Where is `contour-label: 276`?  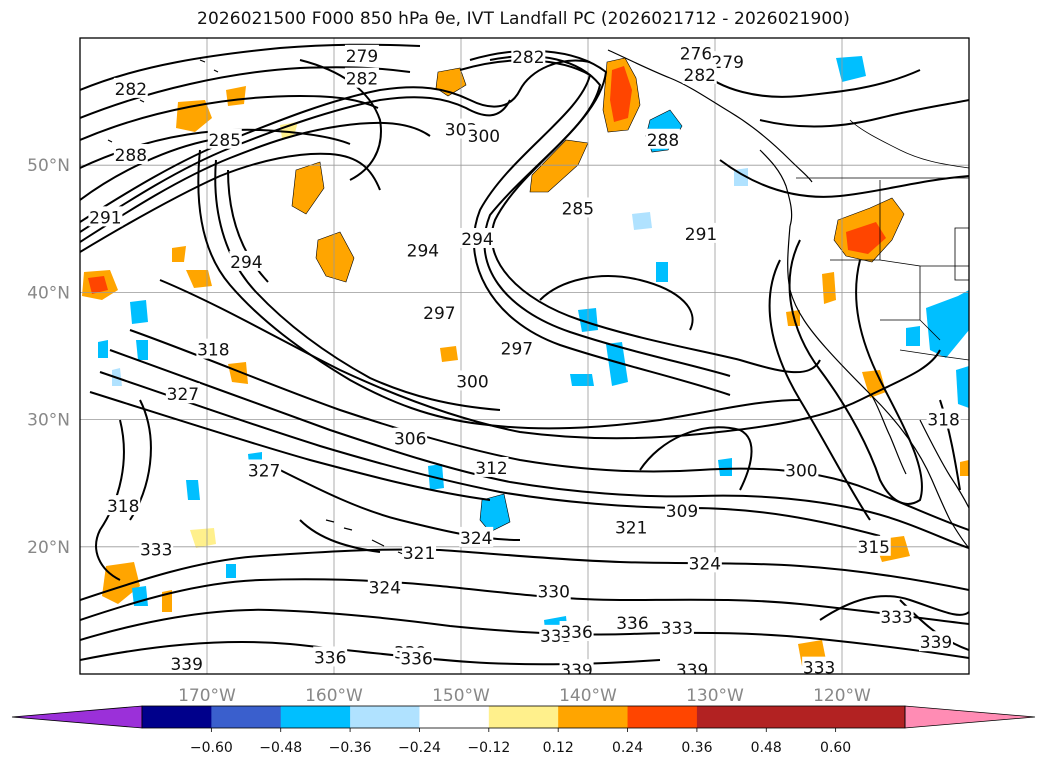 contour-label: 276 is located at coordinates (696, 54).